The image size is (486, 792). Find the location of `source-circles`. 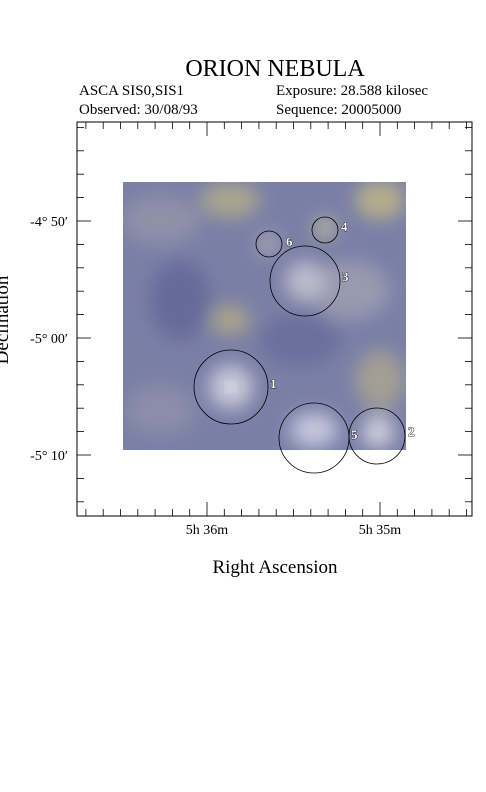

source-circles is located at coordinates (299, 345).